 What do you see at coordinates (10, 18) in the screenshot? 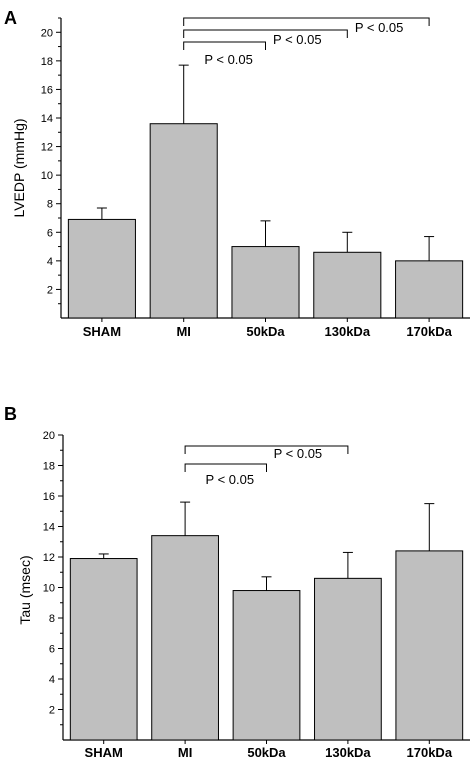
I see `panel-a-letter: A` at bounding box center [10, 18].